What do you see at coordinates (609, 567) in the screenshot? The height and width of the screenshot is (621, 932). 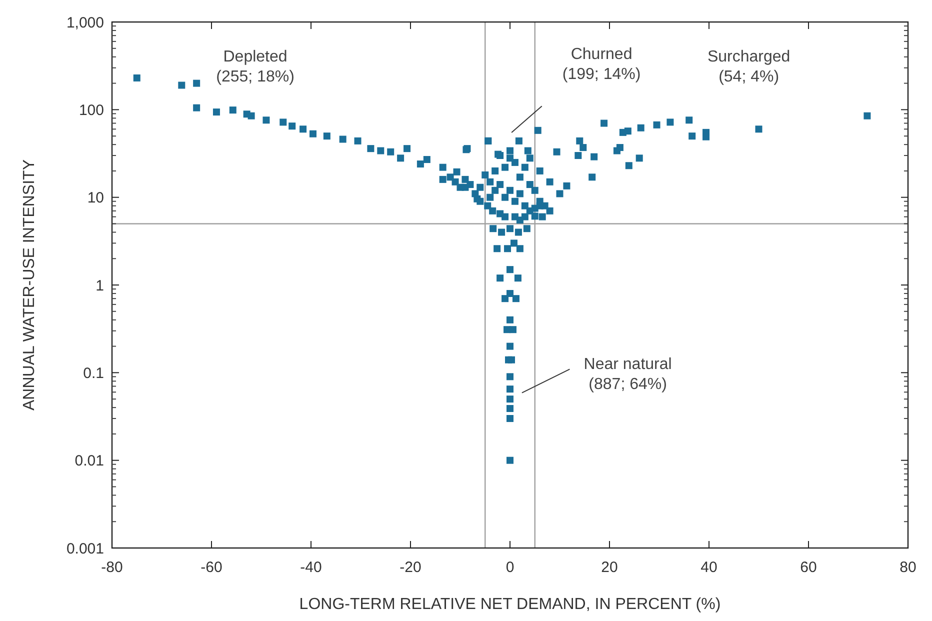 I see `x-tick-label: 20` at bounding box center [609, 567].